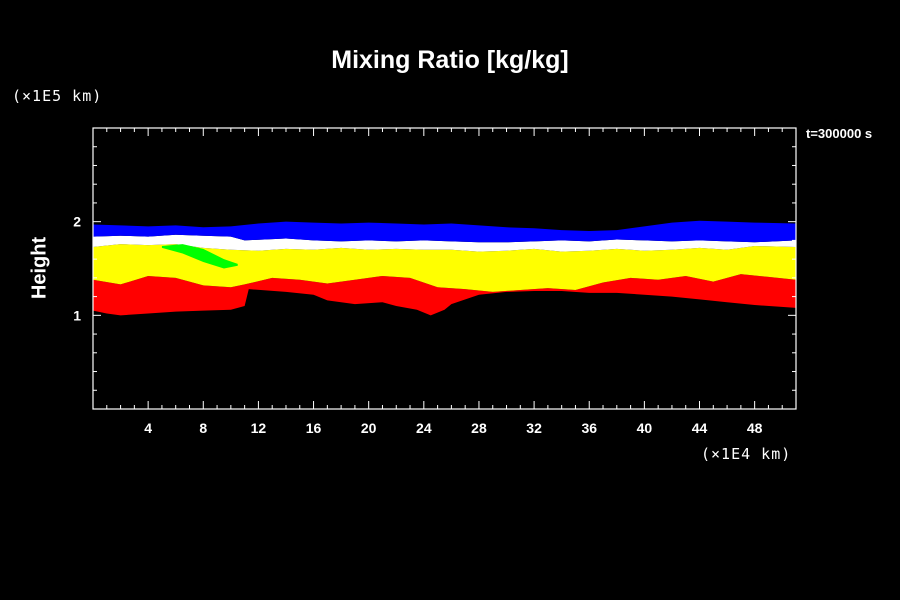 The width and height of the screenshot is (900, 600). What do you see at coordinates (755, 428) in the screenshot?
I see `x-tick-label: 48` at bounding box center [755, 428].